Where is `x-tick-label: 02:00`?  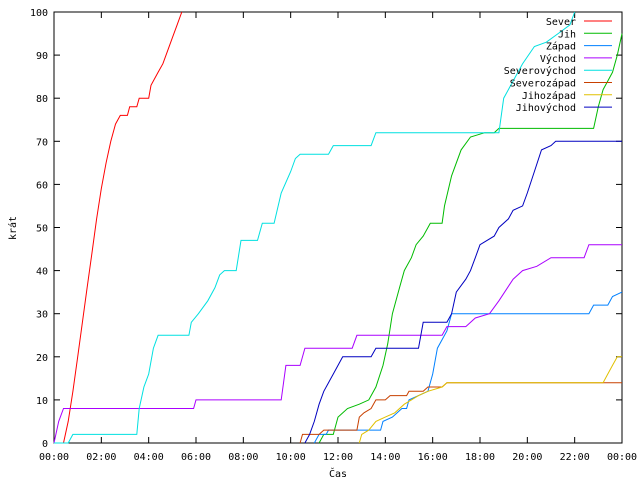
x-tick-label: 02:00 is located at coordinates (101, 457).